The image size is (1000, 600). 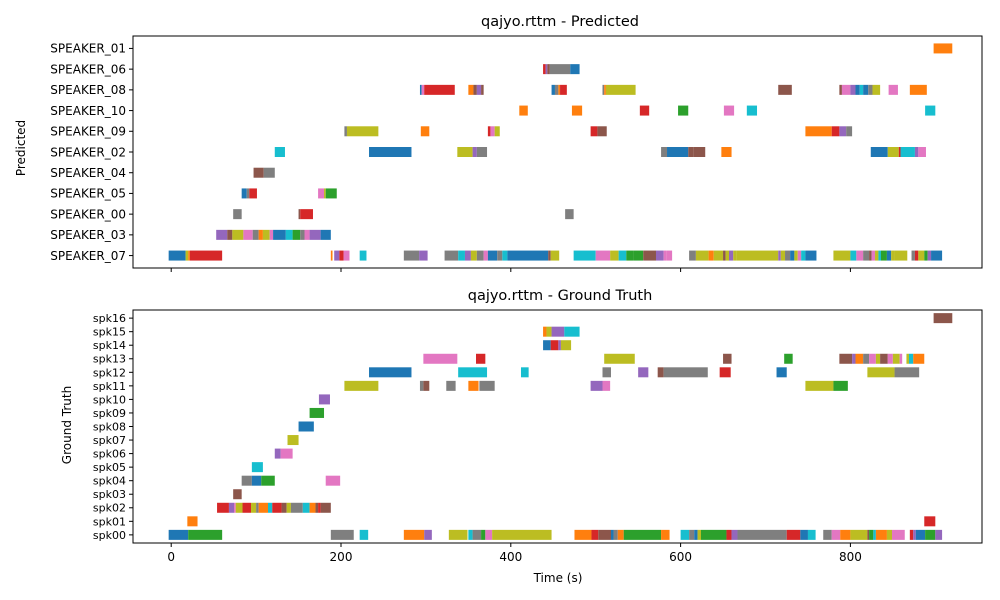 I want to click on predicted-title: qajyo.rttm - Predicted, so click(x=560, y=22).